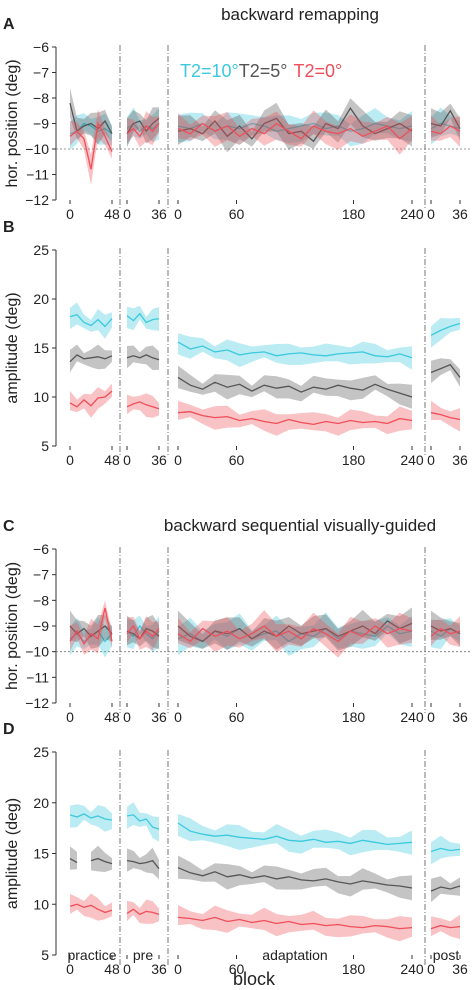  Describe the element at coordinates (12, 347) in the screenshot. I see `y-axis-label: amplitude (deg)` at that location.